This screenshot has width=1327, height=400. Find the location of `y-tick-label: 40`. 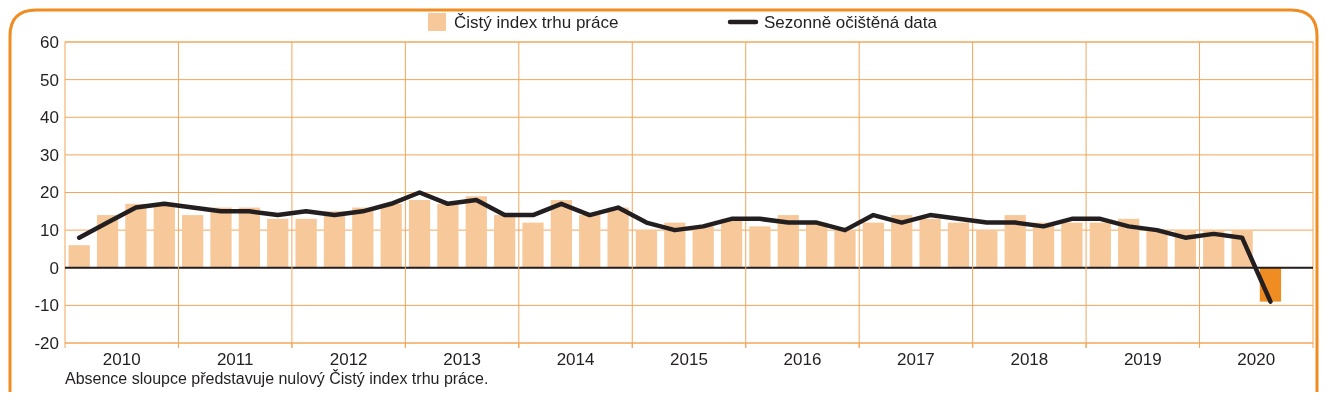

y-tick-label: 40 is located at coordinates (49, 118).